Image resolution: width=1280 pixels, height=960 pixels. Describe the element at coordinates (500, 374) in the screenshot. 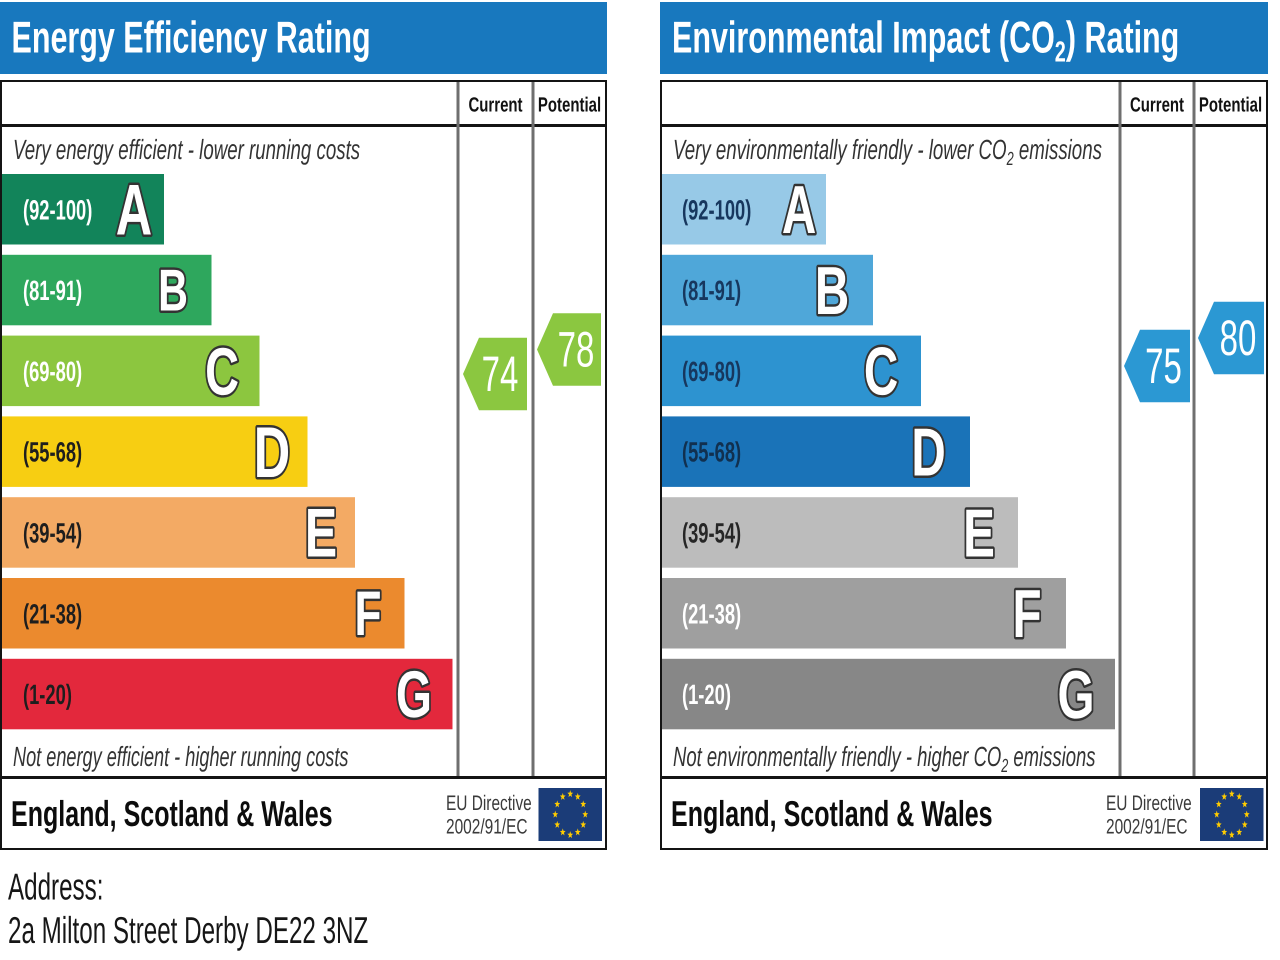

I see `svg-text: 74` at that location.